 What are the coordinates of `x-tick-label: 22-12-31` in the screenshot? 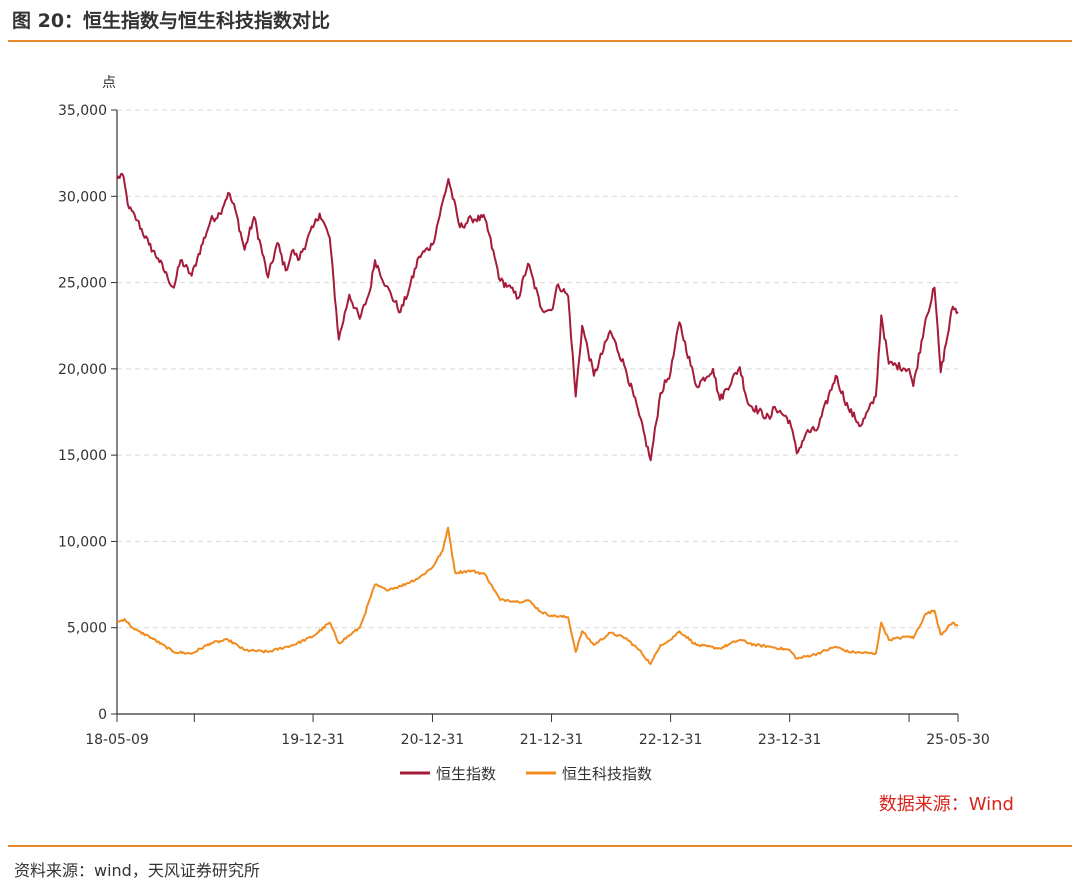 It's located at (671, 740).